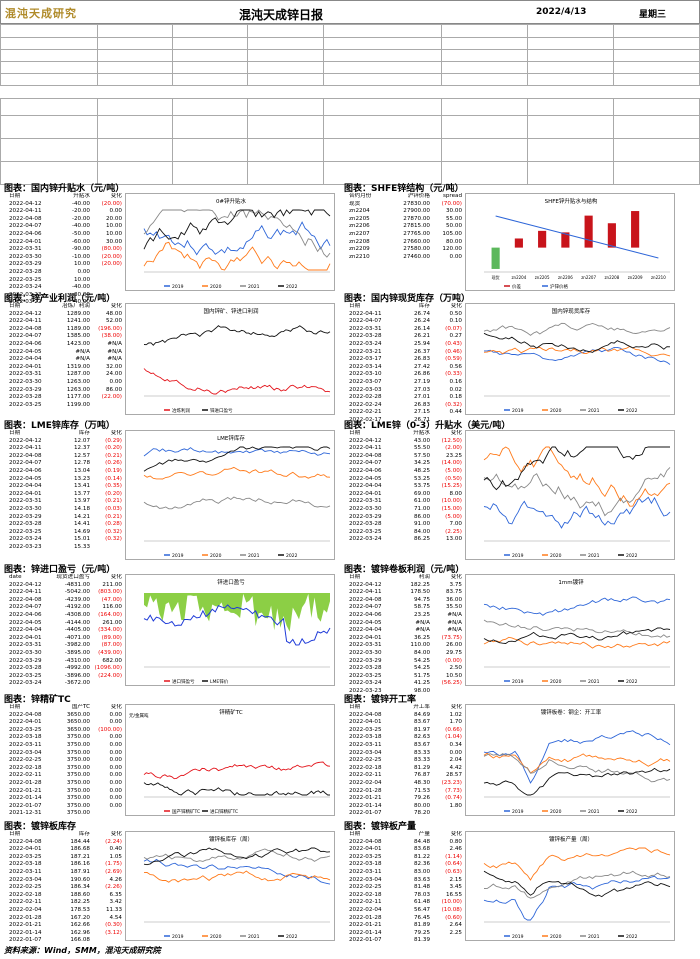 Image resolution: width=700 pixels, height=959 pixels. Describe the element at coordinates (231, 201) in the screenshot. I see `chart-title: 0#锌升贴水` at that location.